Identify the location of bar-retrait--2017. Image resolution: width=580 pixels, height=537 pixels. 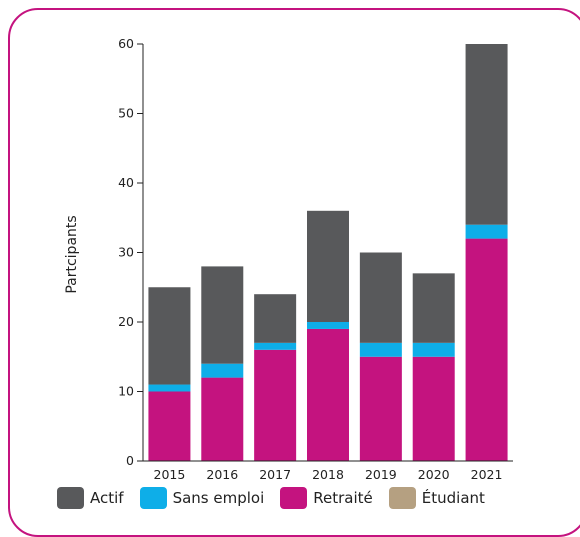
(275, 405).